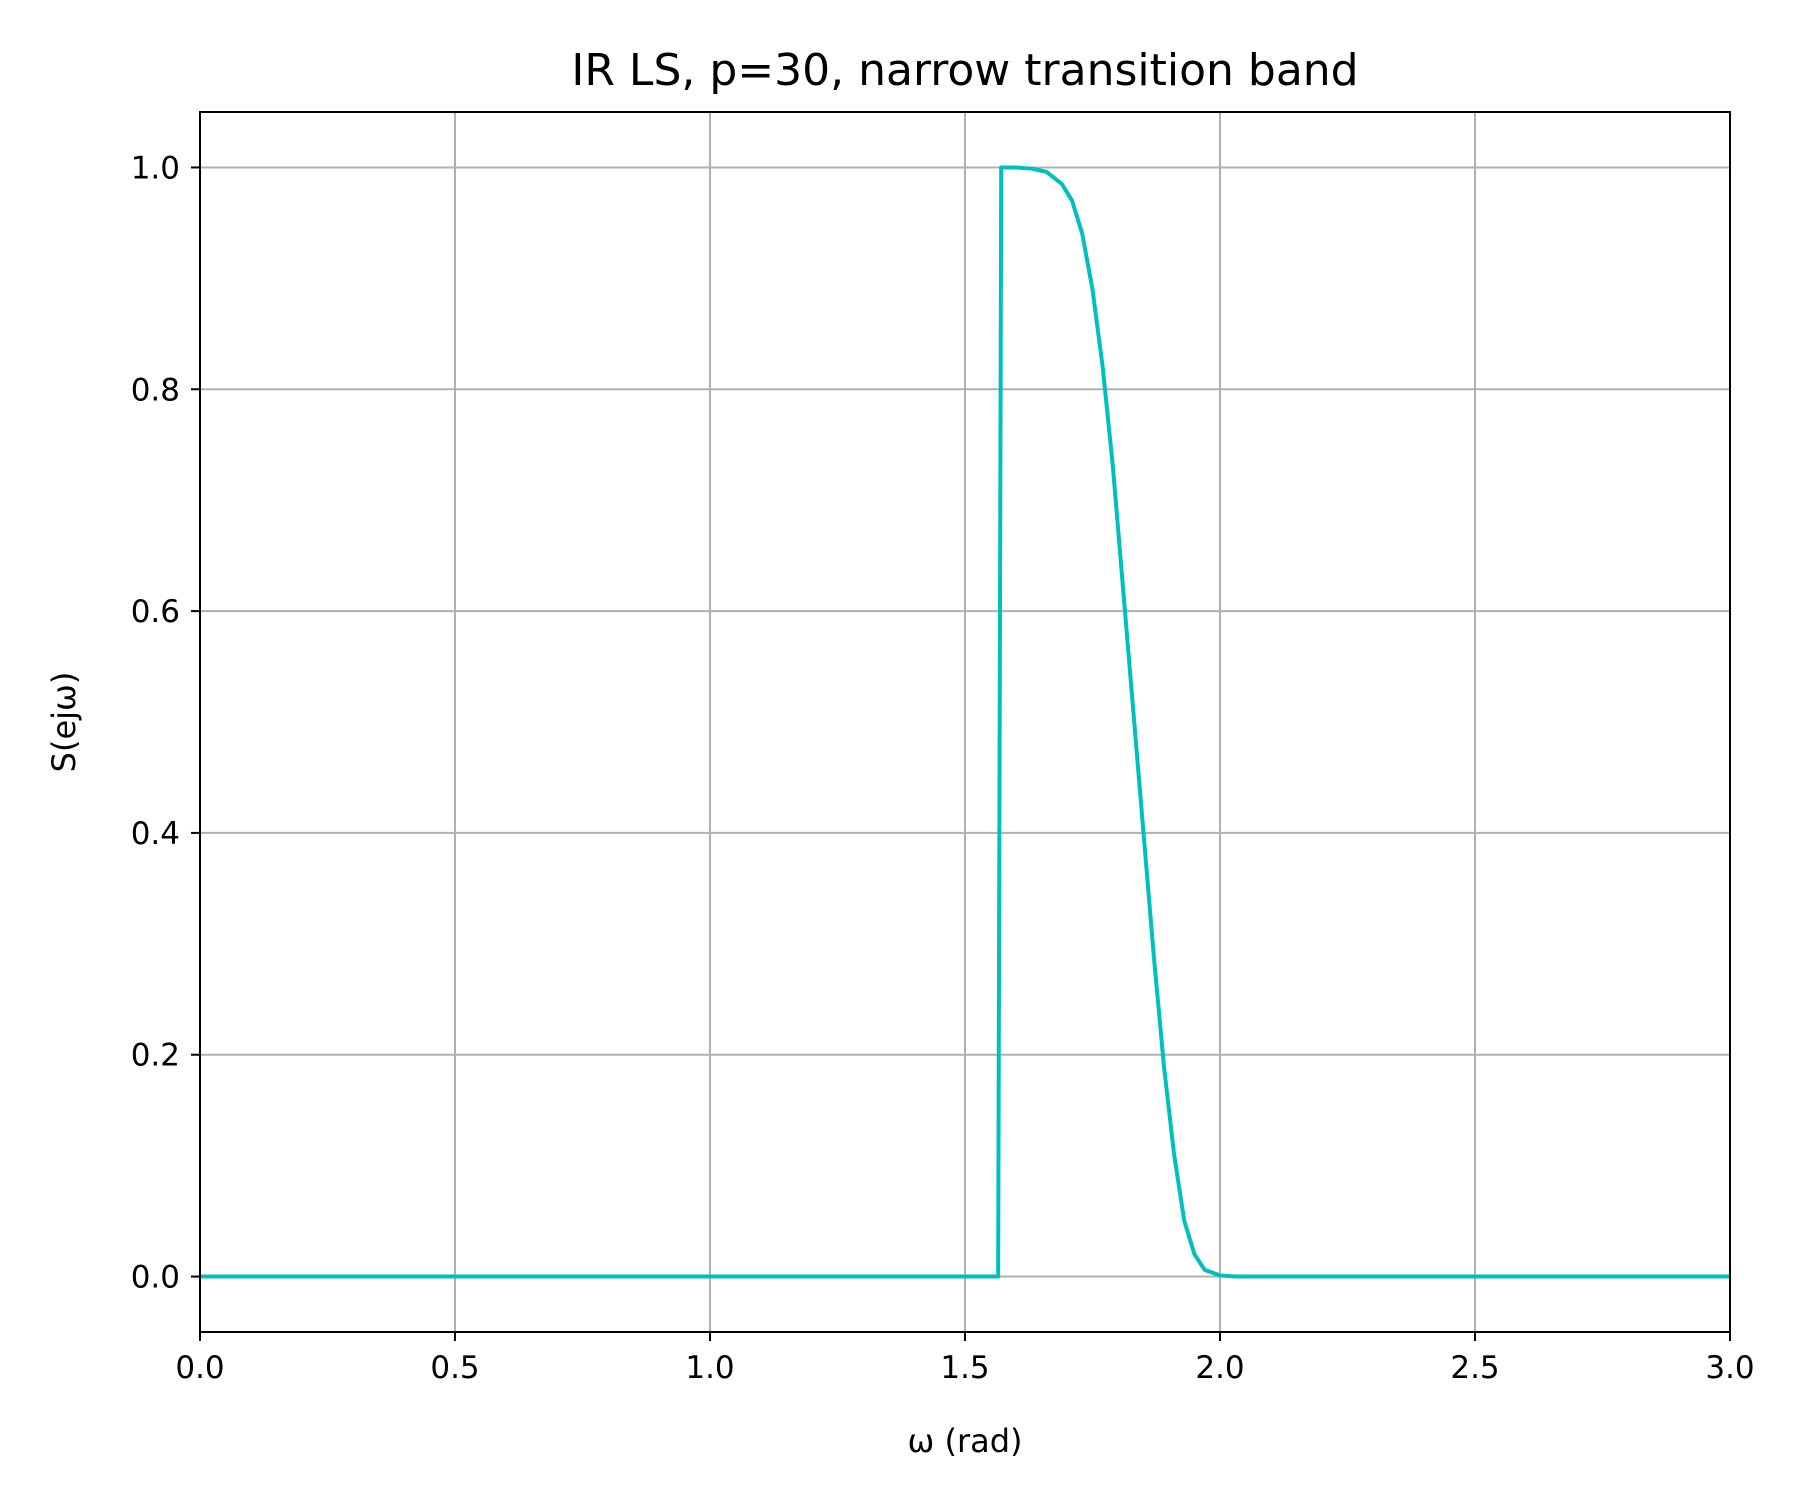  What do you see at coordinates (709, 1368) in the screenshot?
I see `x-tick-label: 1.0` at bounding box center [709, 1368].